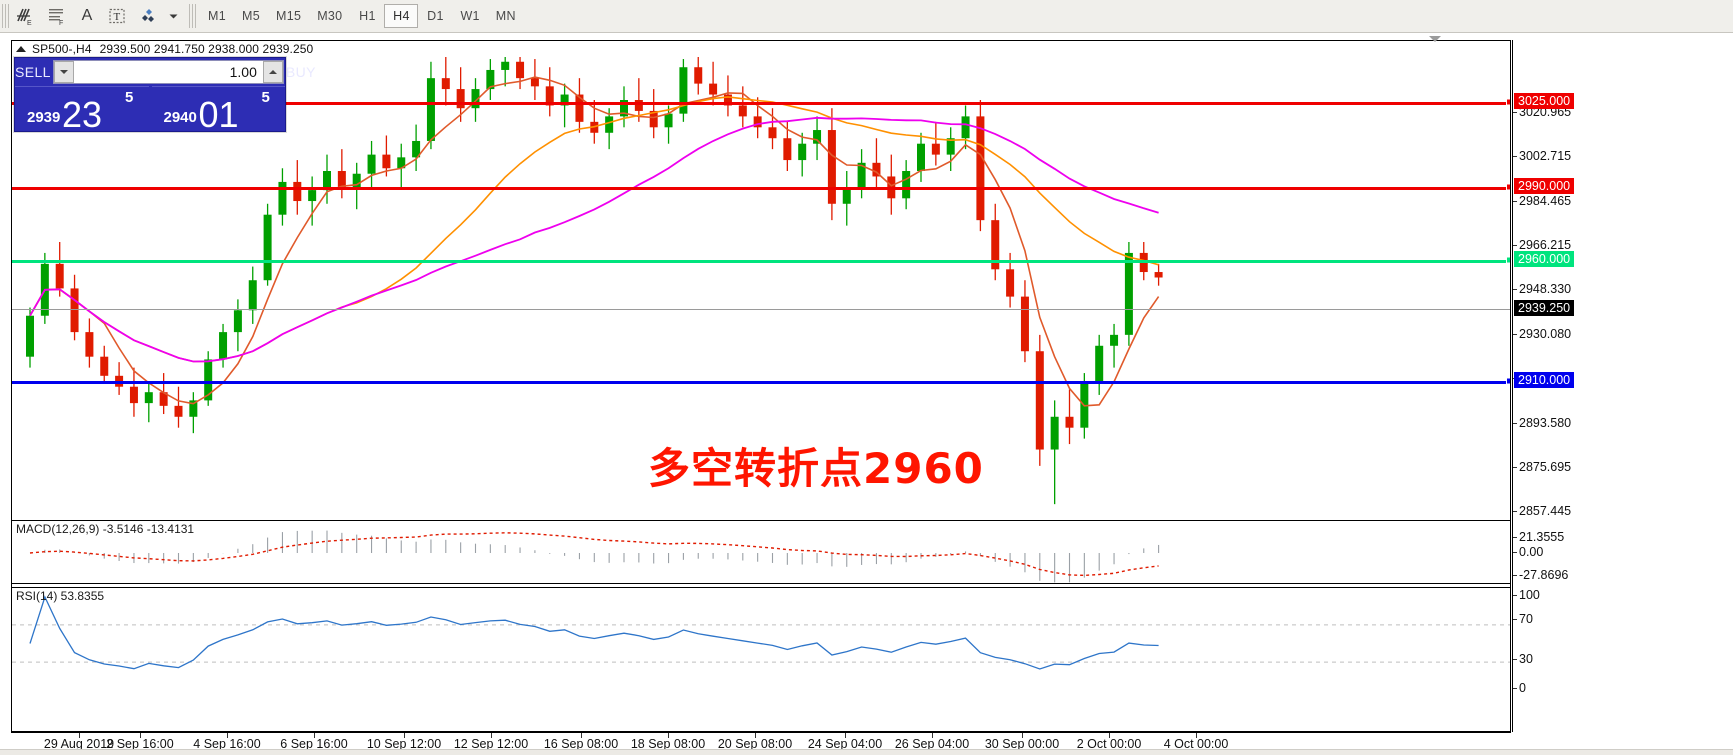 The image size is (1733, 755). Describe the element at coordinates (866, 16) in the screenshot. I see `main-toolbar: E F A T` at that location.